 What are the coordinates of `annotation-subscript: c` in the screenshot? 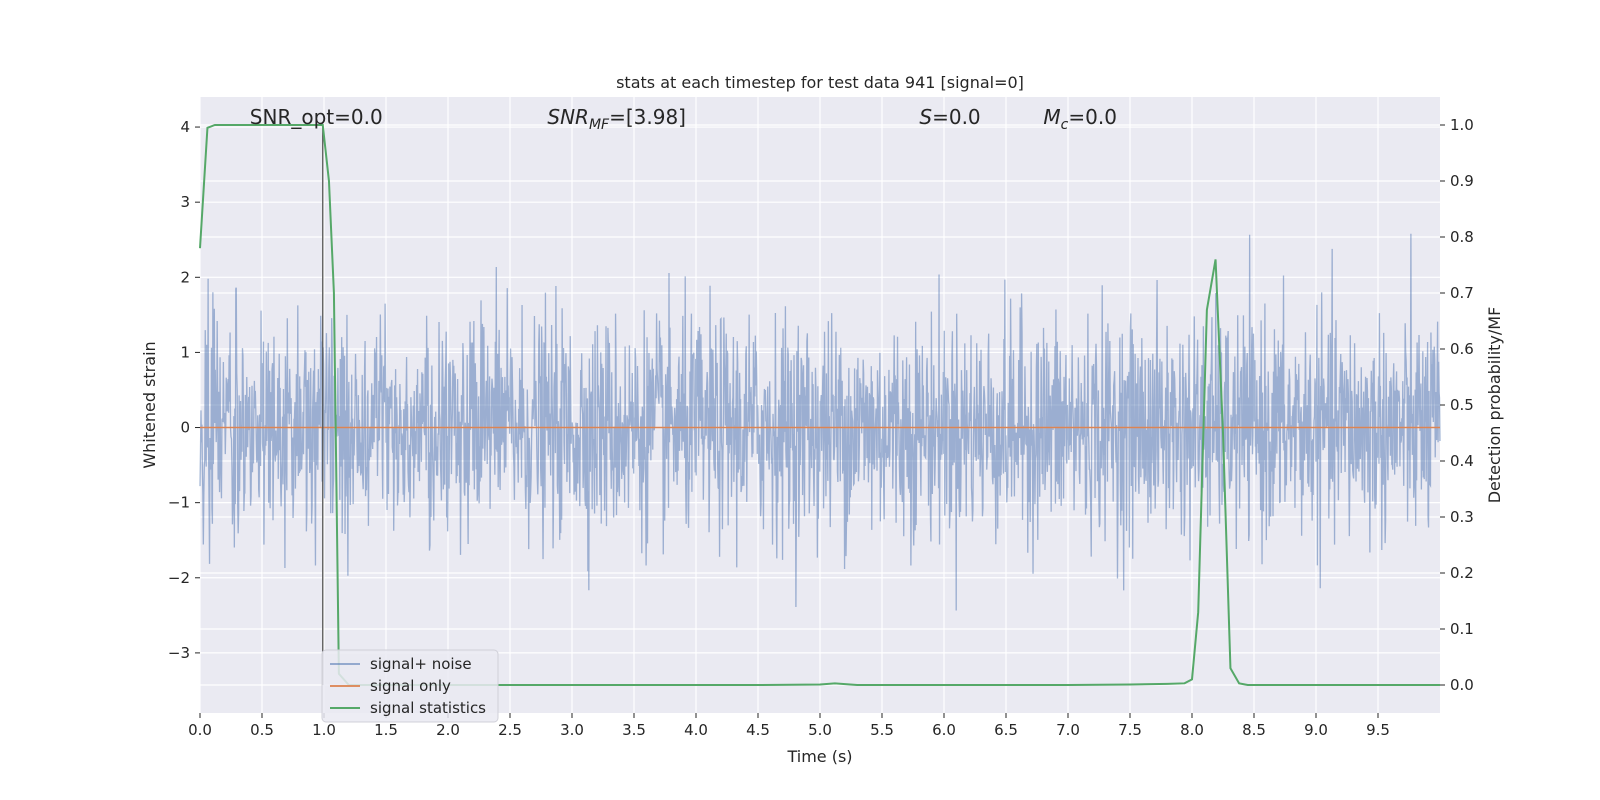 It's located at (1065, 125).